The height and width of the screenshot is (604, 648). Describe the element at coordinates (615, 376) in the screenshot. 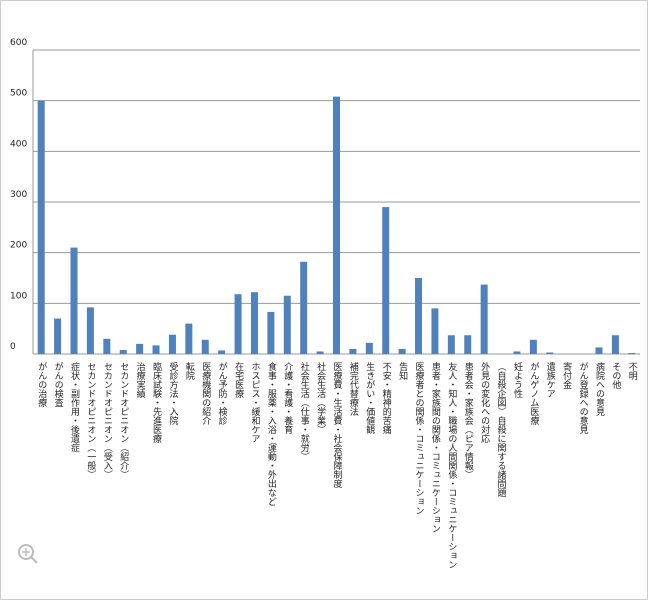

I see `x-tick-label: その他` at that location.